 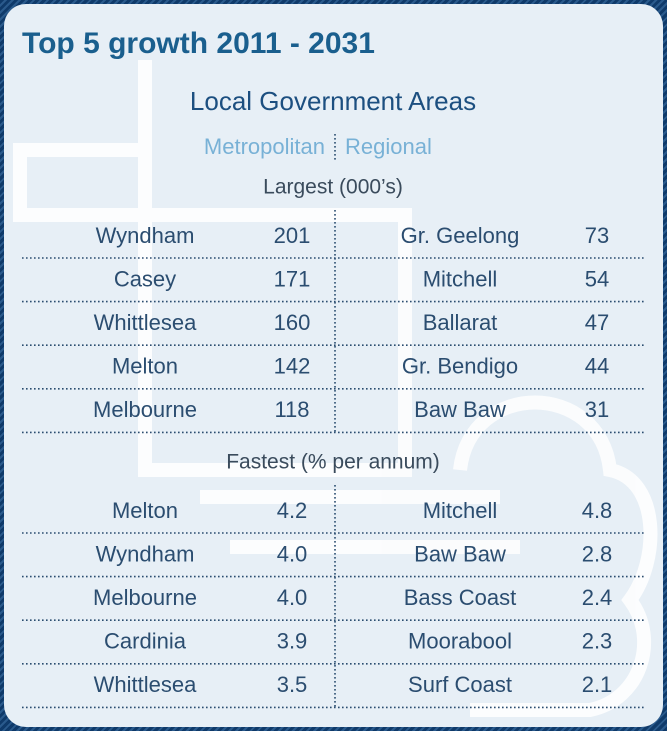 What do you see at coordinates (292, 366) in the screenshot?
I see `metro-value: 142` at bounding box center [292, 366].